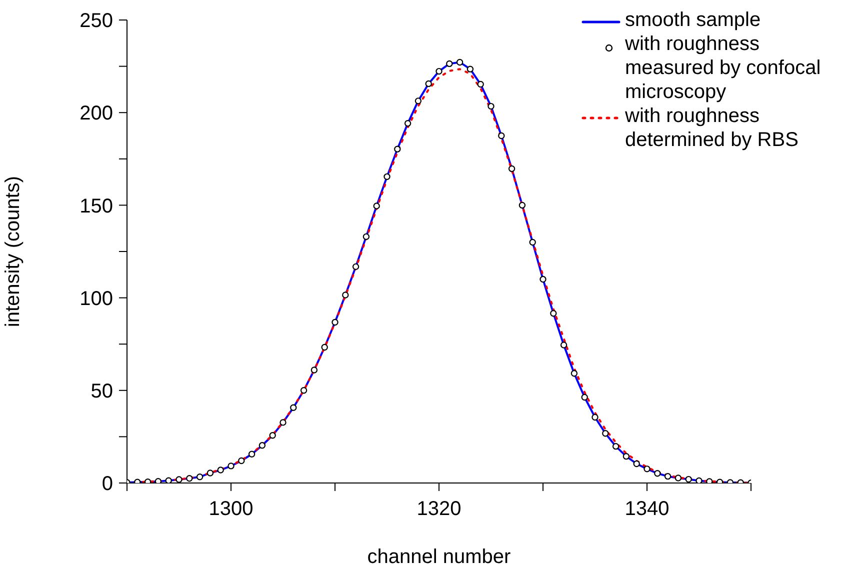 The image size is (863, 571). What do you see at coordinates (107, 484) in the screenshot?
I see `y-tick-label: 0` at bounding box center [107, 484].